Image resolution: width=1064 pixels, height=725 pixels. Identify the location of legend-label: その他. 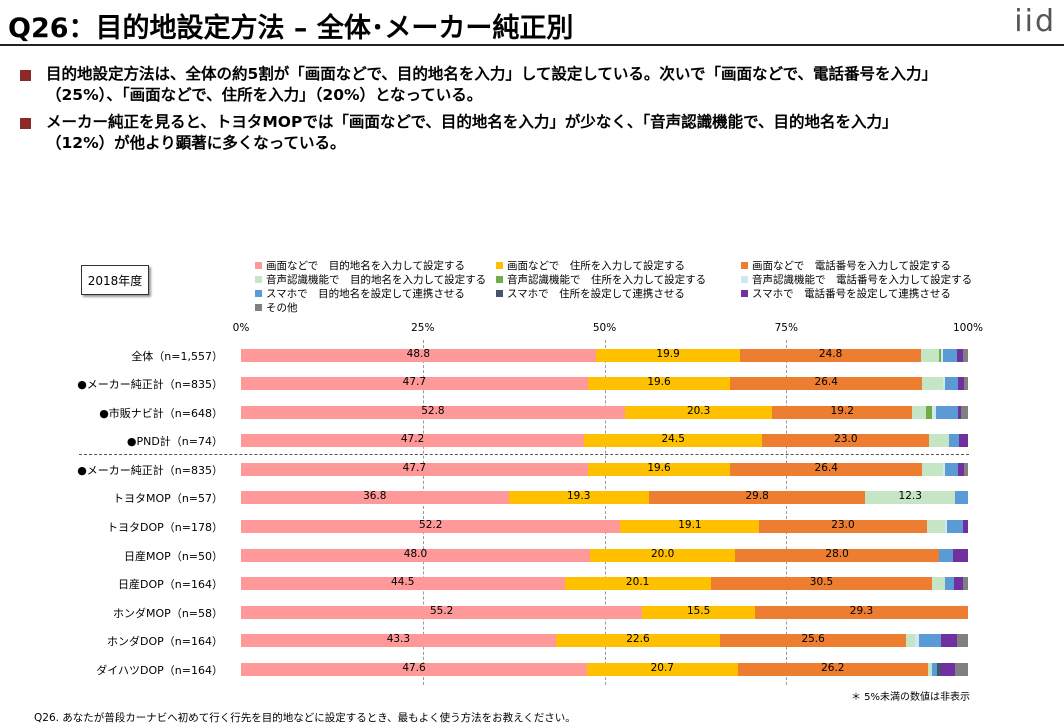
(282, 308).